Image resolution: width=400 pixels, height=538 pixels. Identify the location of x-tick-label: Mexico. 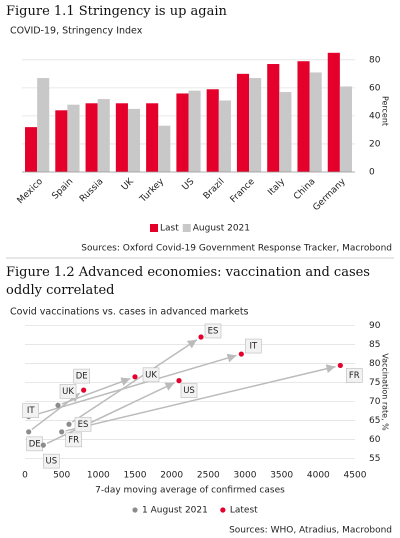
(31, 191).